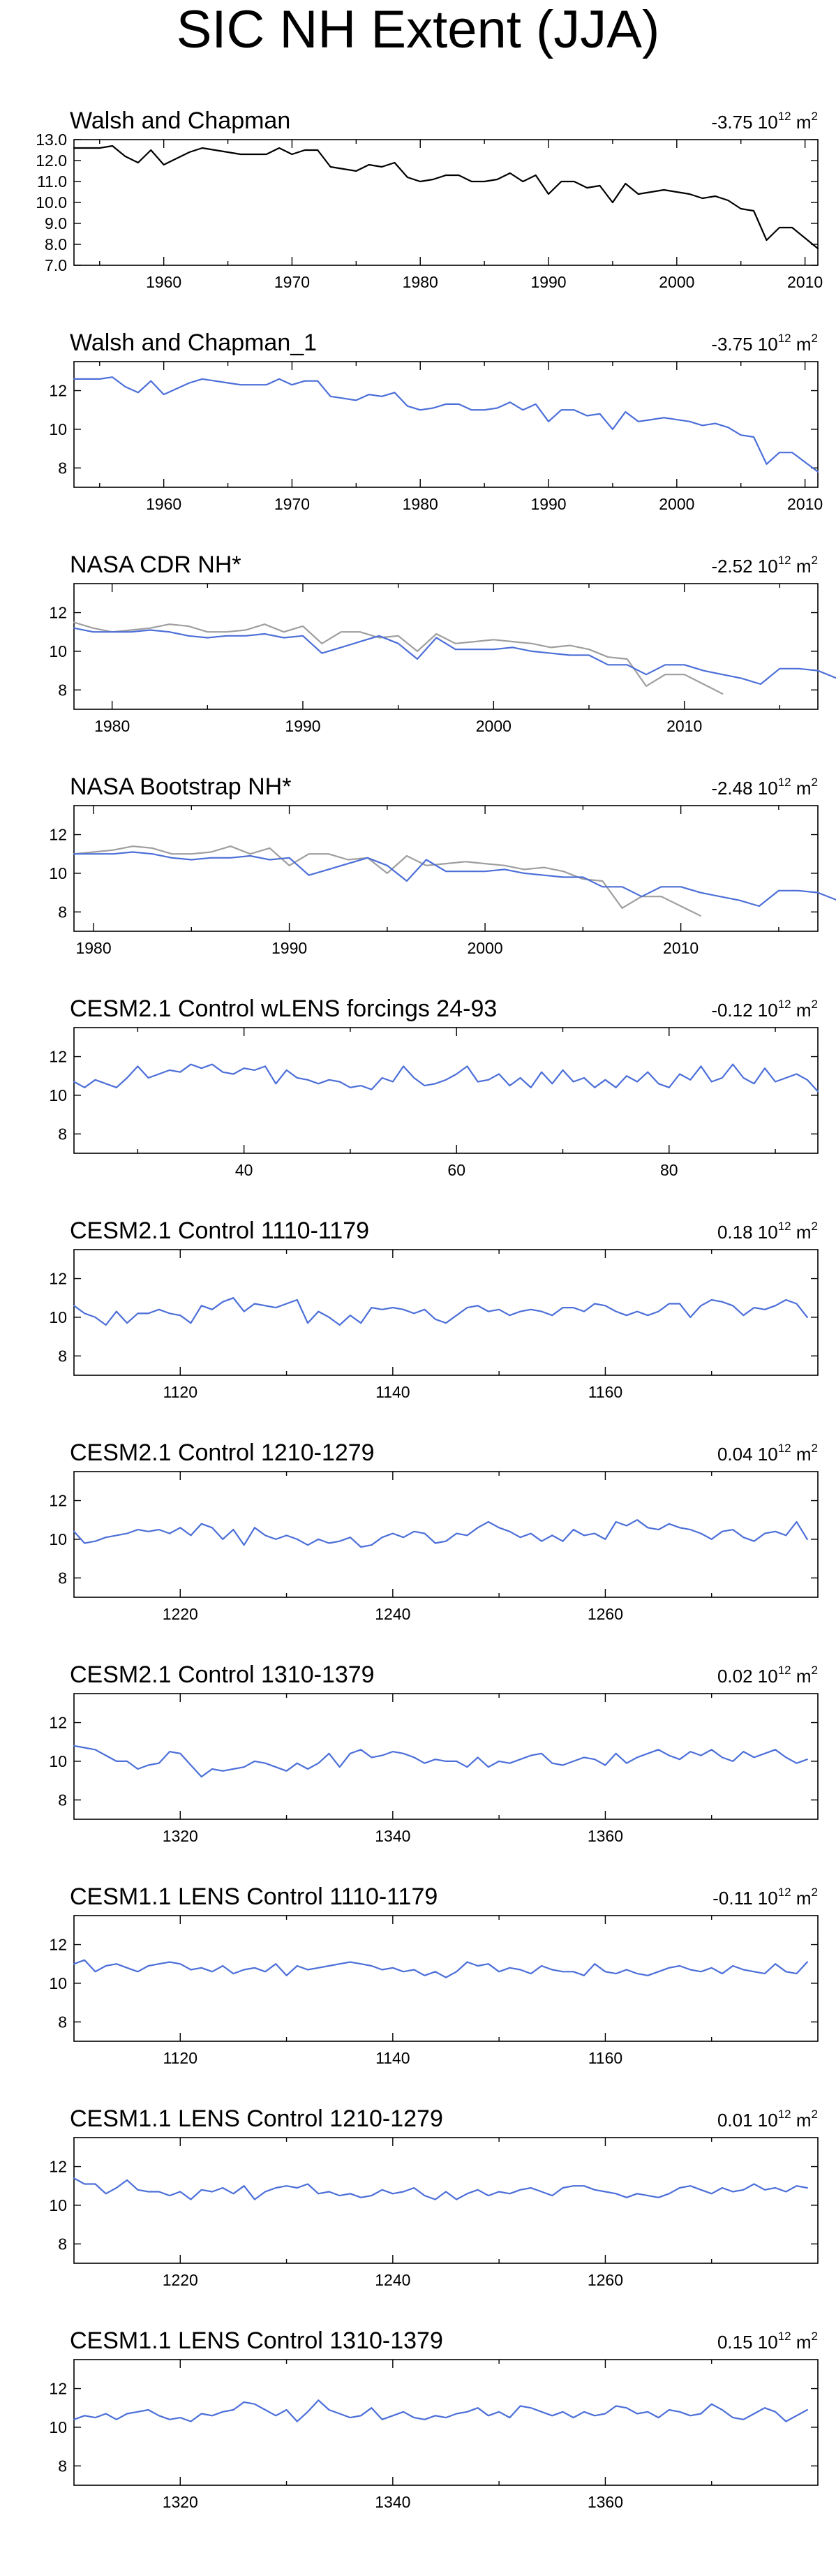  What do you see at coordinates (392, 2058) in the screenshot?
I see `x-tick-label: 1140` at bounding box center [392, 2058].